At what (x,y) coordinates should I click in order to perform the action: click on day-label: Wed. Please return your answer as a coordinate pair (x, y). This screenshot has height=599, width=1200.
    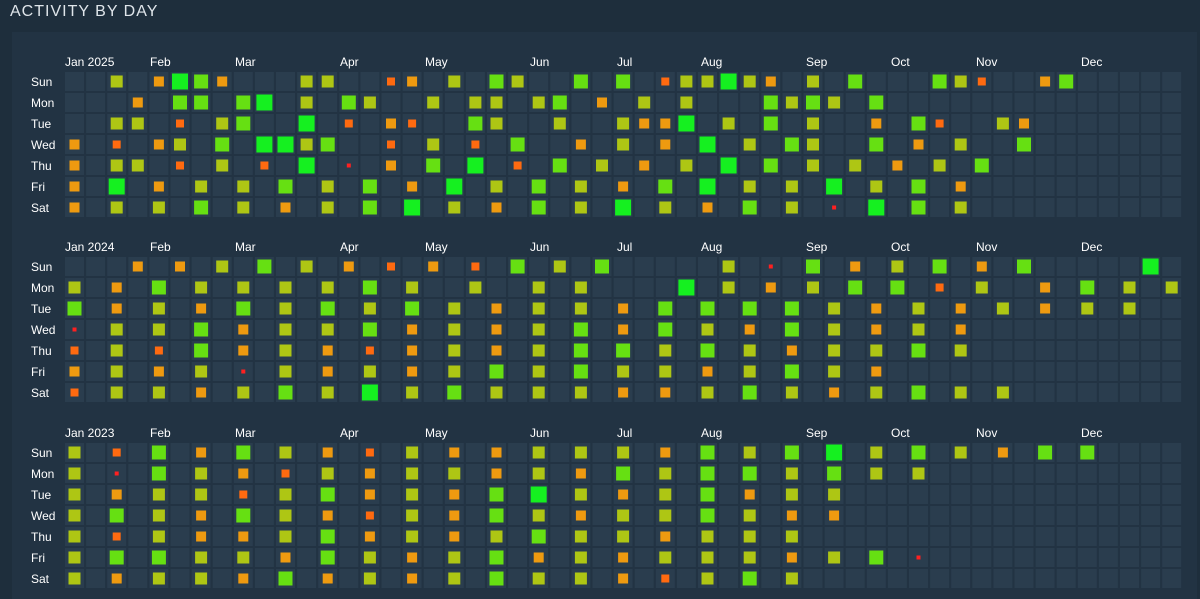
    Looking at the image, I should click on (43, 516).